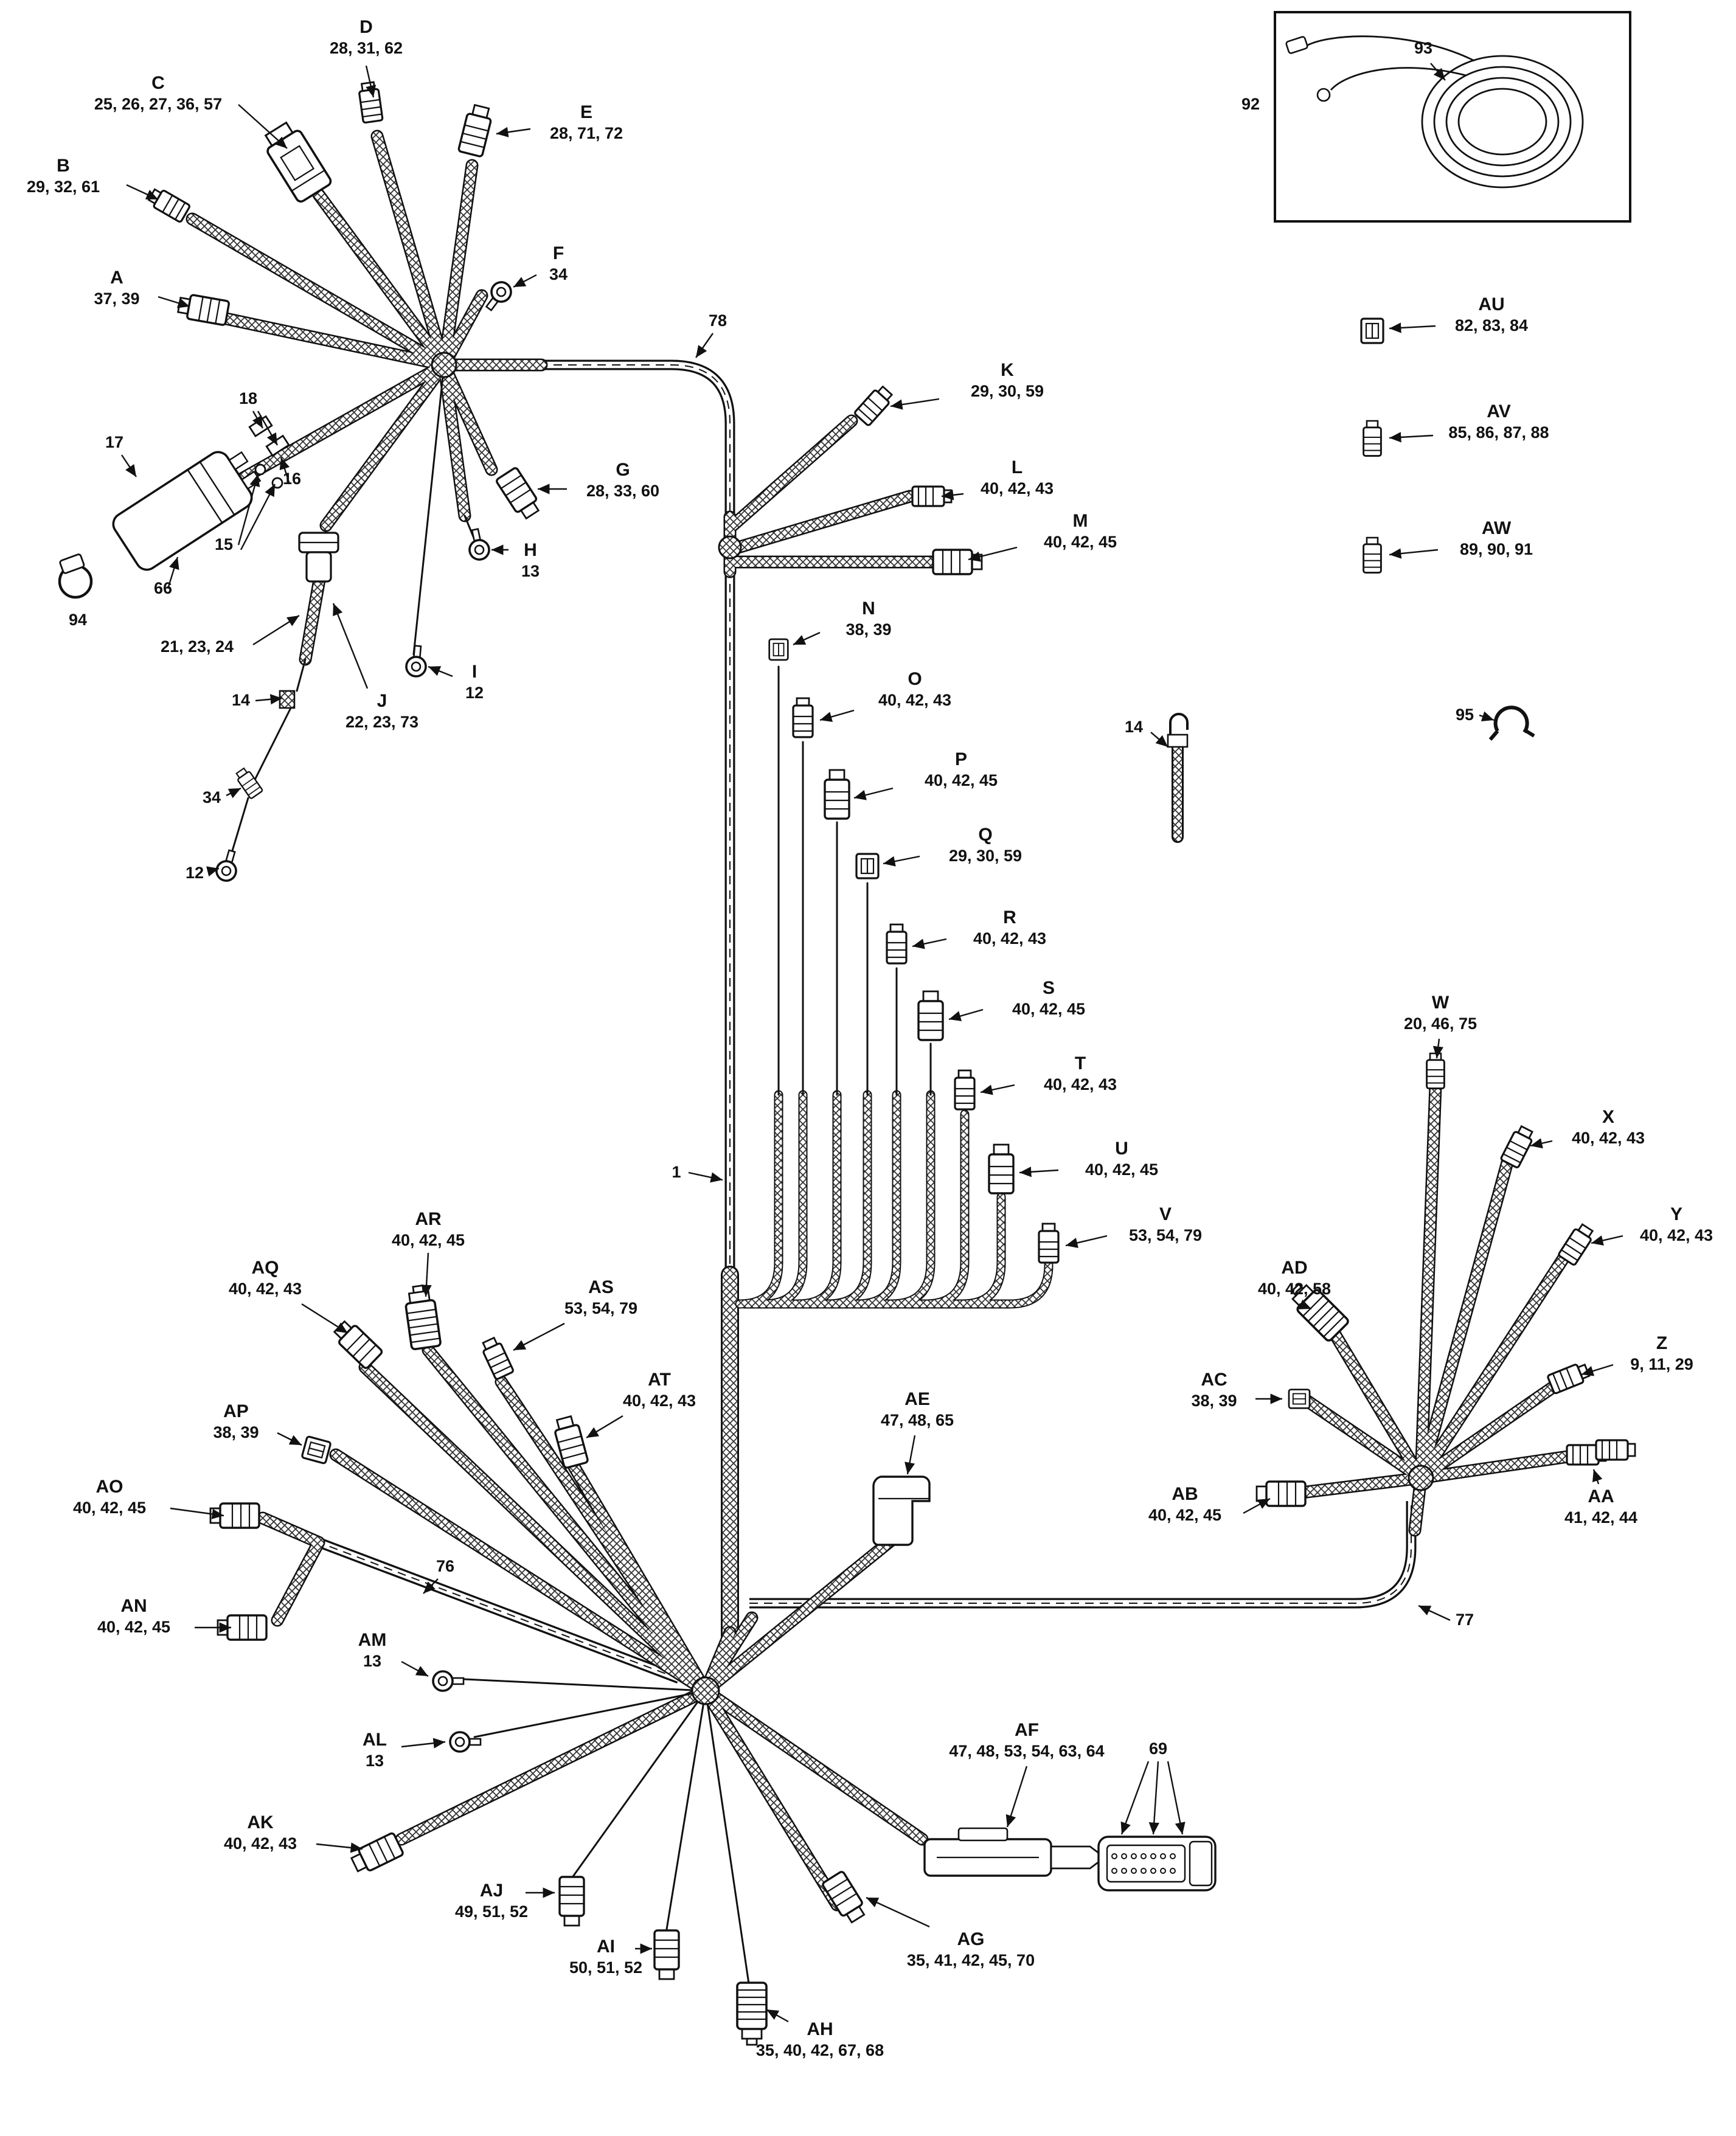 This screenshot has height=2136, width=1736. Describe the element at coordinates (778, 649) in the screenshot. I see `connector-N` at that location.